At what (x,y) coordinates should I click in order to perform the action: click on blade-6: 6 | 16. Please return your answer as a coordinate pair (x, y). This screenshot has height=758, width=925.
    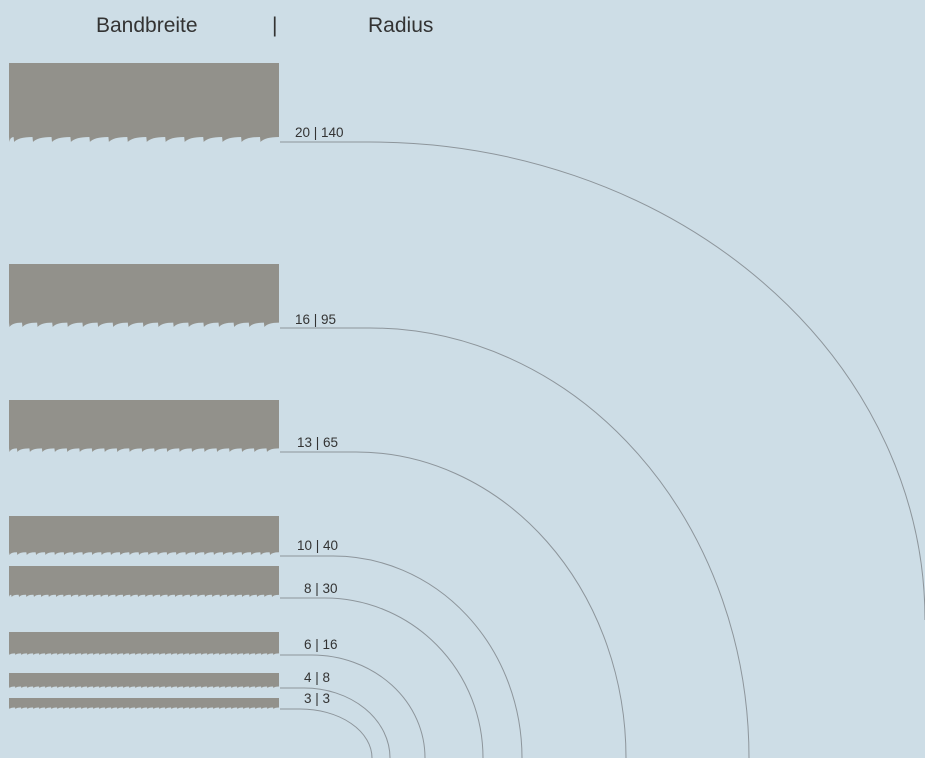
    Looking at the image, I should click on (217, 695).